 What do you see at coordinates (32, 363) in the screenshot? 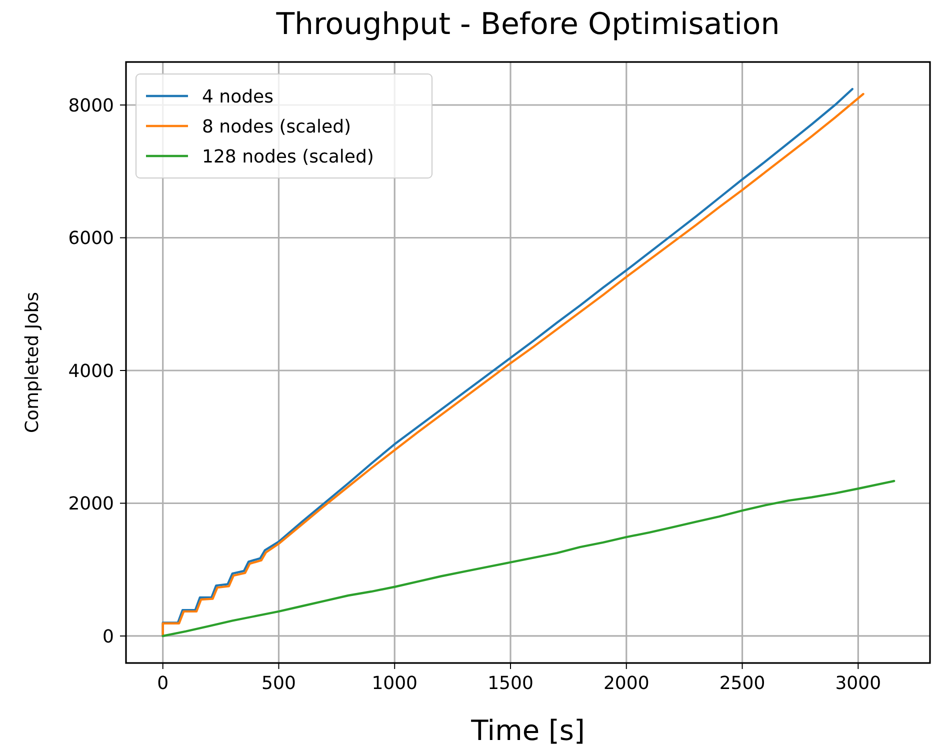
I see `y-axis-title: Completed Jobs` at bounding box center [32, 363].